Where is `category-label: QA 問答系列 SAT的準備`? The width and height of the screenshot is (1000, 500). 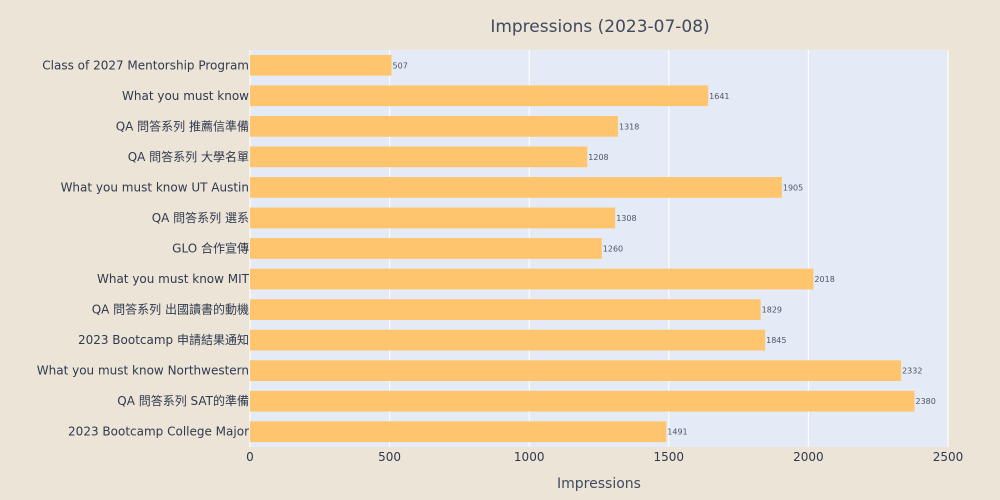 category-label: QA 問答系列 SAT的準備 is located at coordinates (183, 400).